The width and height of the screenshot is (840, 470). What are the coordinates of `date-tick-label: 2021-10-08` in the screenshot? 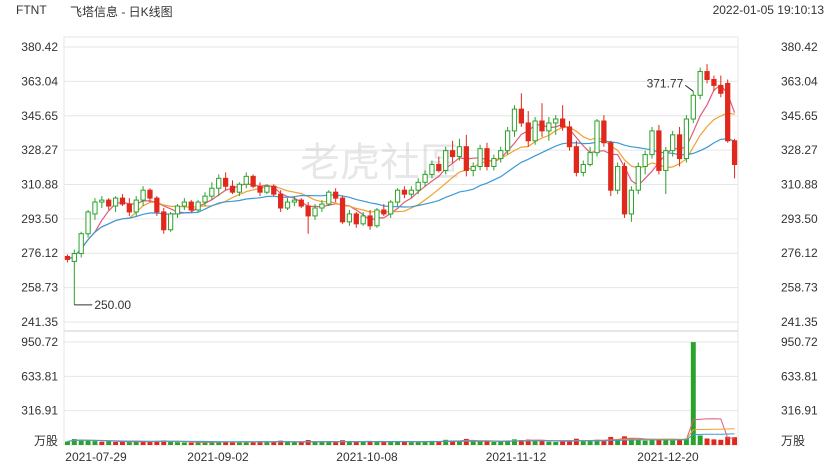 It's located at (367, 457).